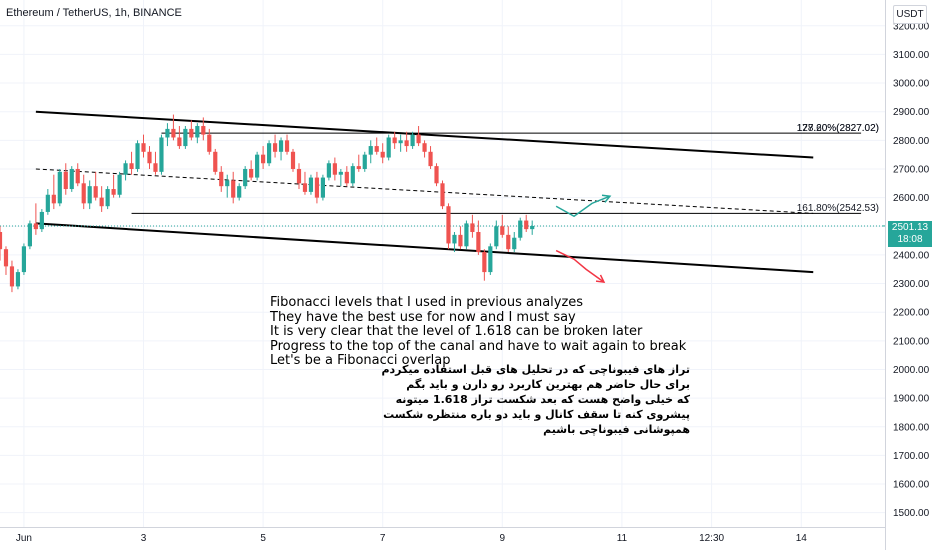 The width and height of the screenshot is (932, 550). I want to click on time-tick-label: 7, so click(383, 538).